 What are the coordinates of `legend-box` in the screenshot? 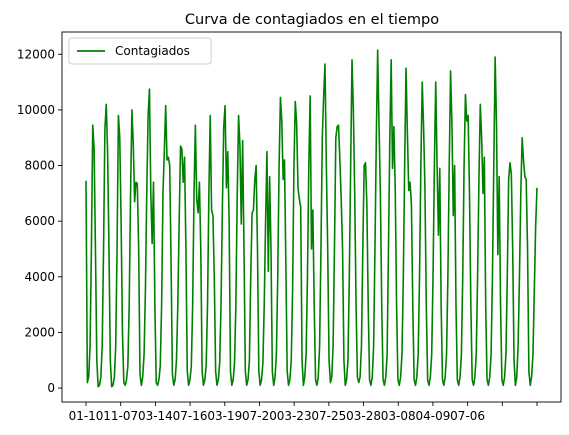 It's located at (140, 51).